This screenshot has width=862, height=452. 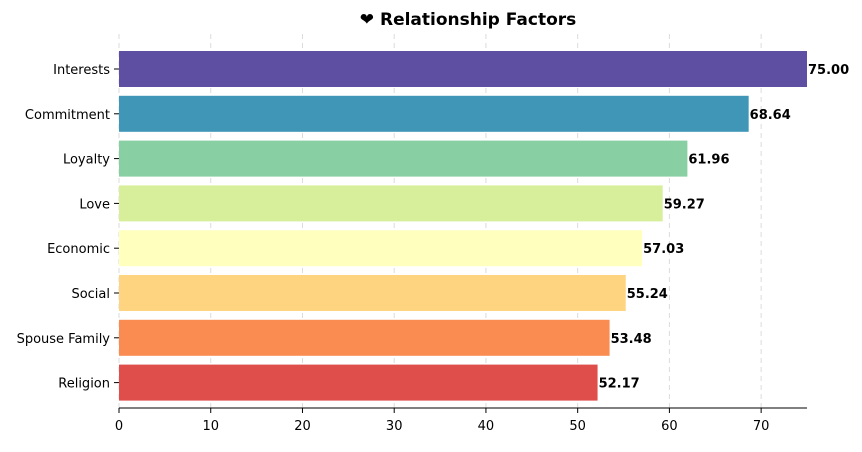 I want to click on x-tick-label: 10, so click(x=210, y=426).